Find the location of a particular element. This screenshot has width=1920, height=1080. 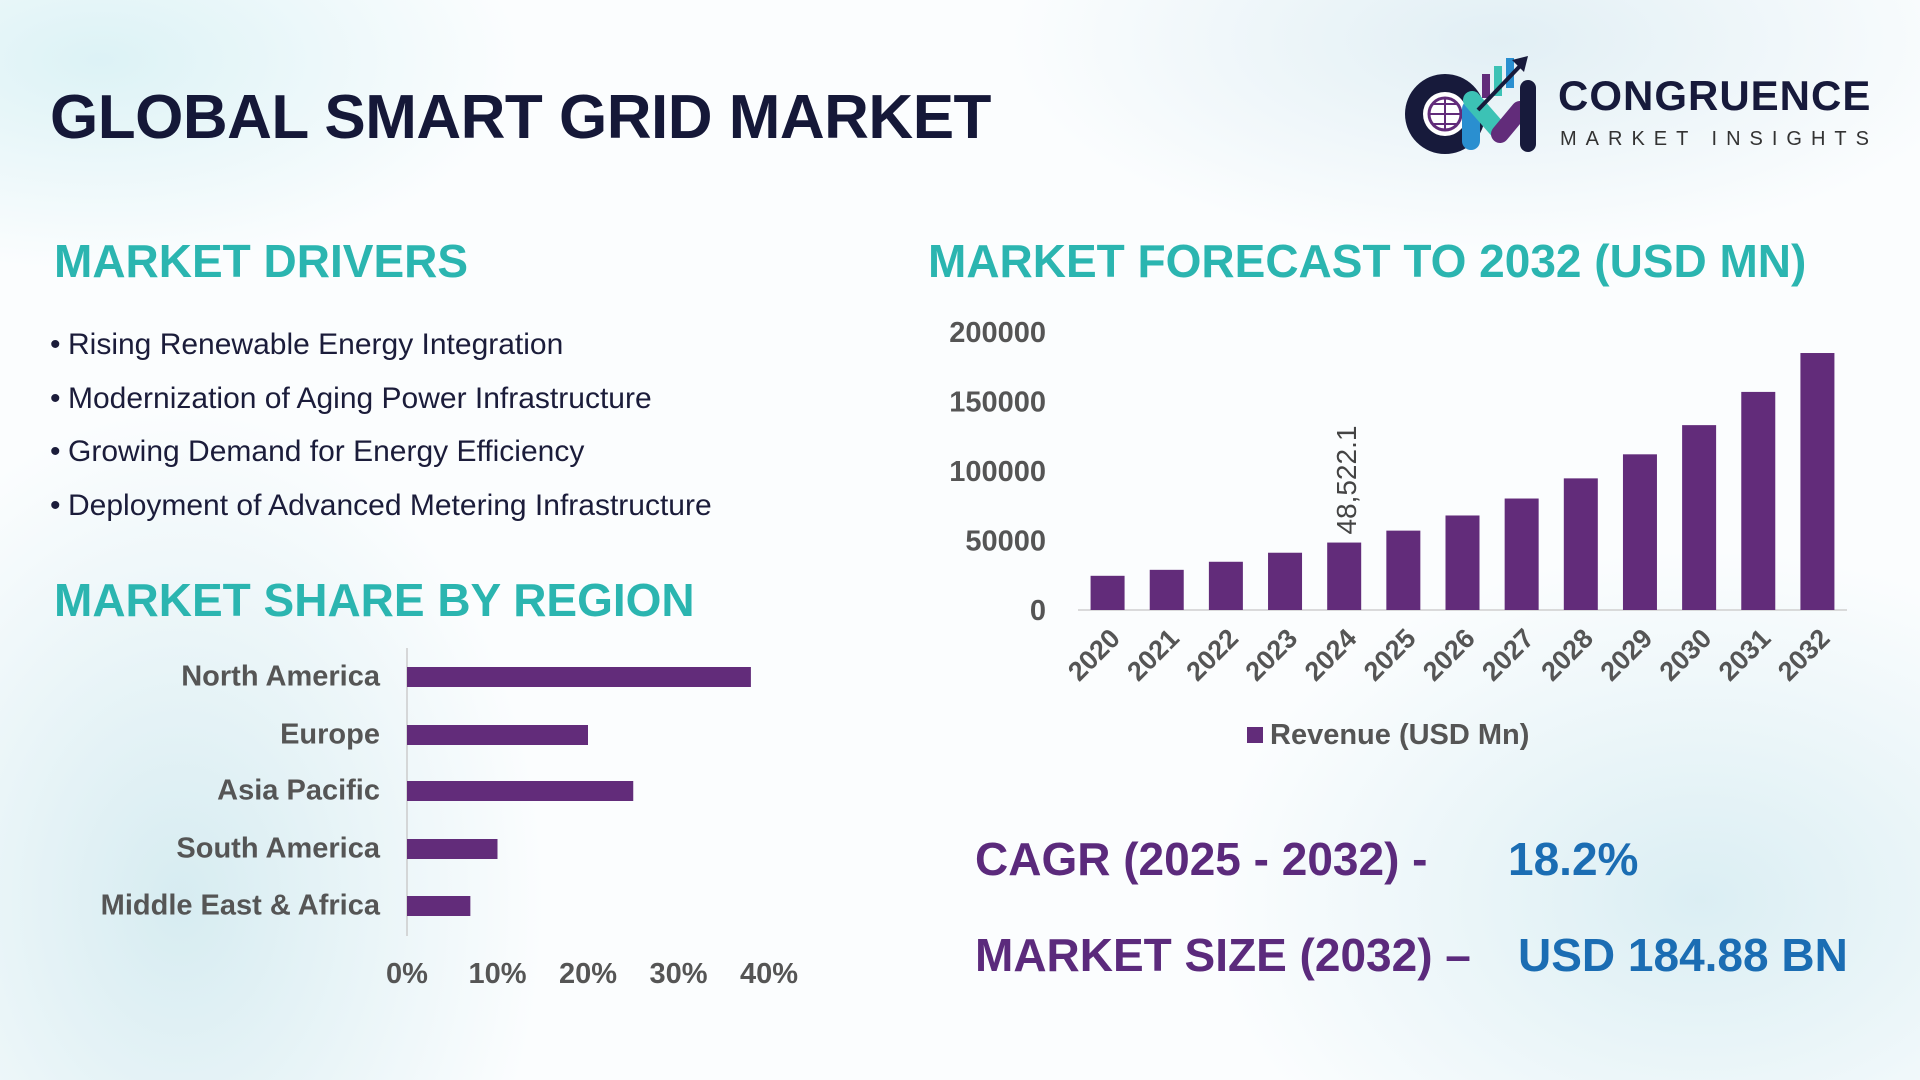

x-tick-label: 2029 is located at coordinates (1627, 655).